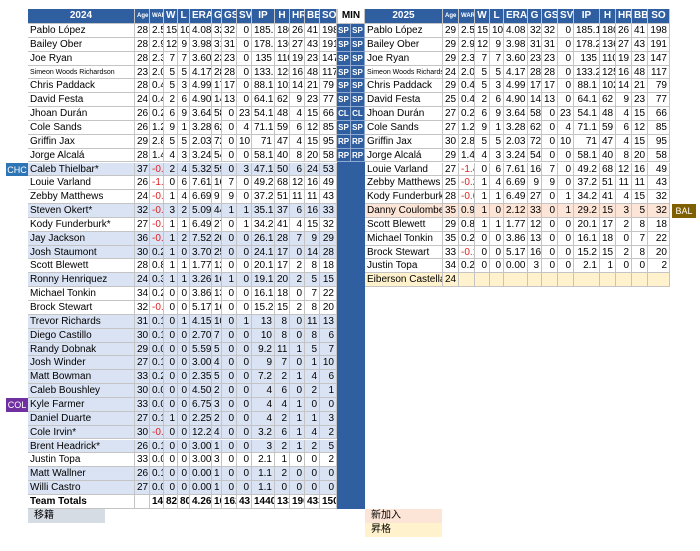 Image resolution: width=700 pixels, height=551 pixels. Describe the element at coordinates (451, 44) in the screenshot. I see `stat-cell: 29` at that location.